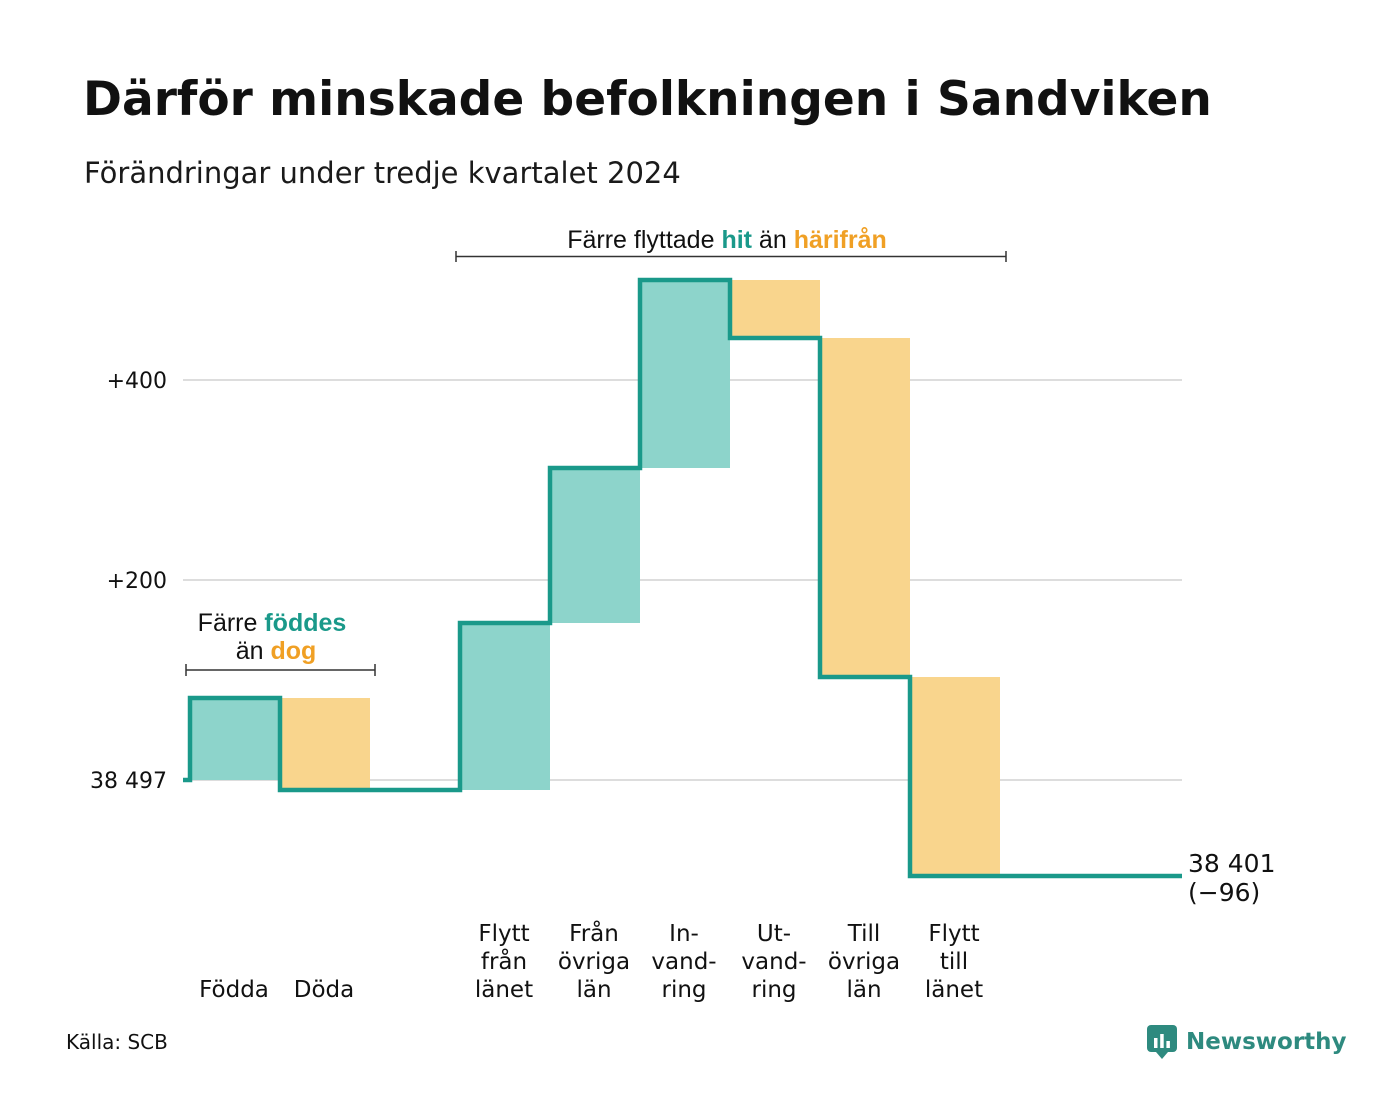 The height and width of the screenshot is (1120, 1400). Describe the element at coordinates (1266, 1042) in the screenshot. I see `brand-name: Newsworthy` at that location.